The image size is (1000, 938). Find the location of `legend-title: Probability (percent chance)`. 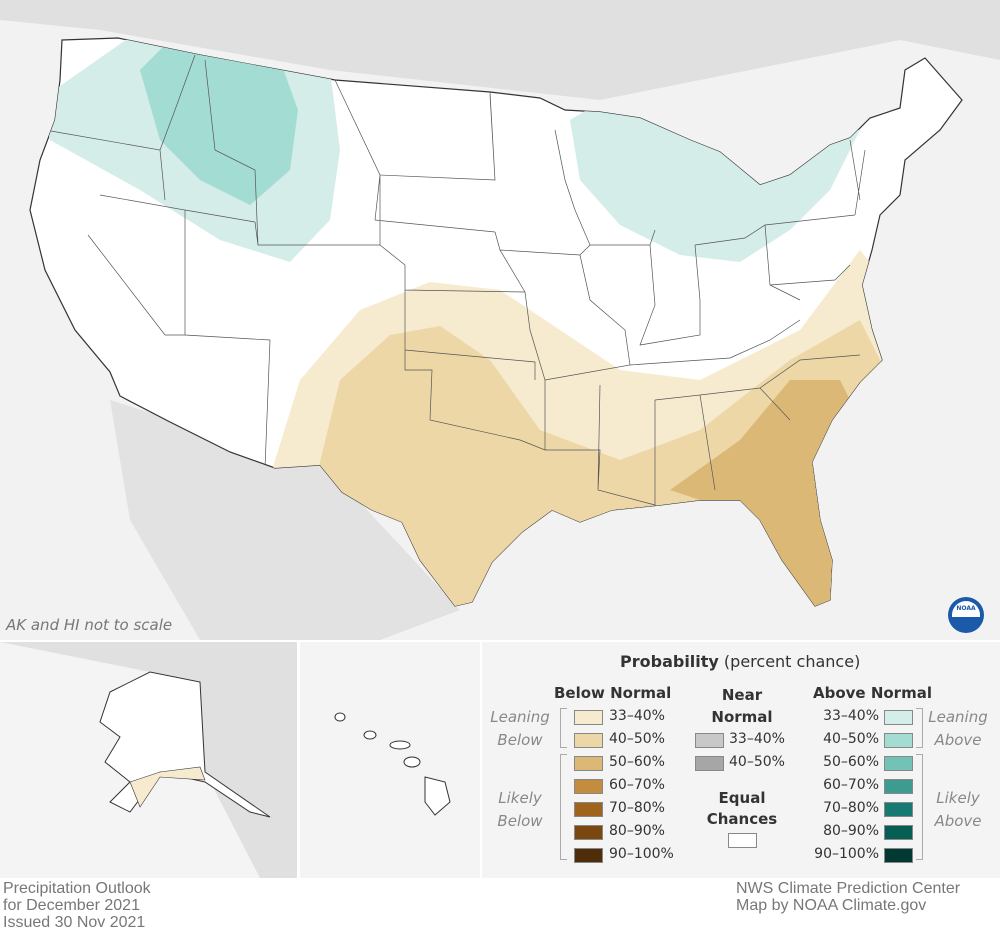

legend-title: Probability (percent chance) is located at coordinates (740, 661).